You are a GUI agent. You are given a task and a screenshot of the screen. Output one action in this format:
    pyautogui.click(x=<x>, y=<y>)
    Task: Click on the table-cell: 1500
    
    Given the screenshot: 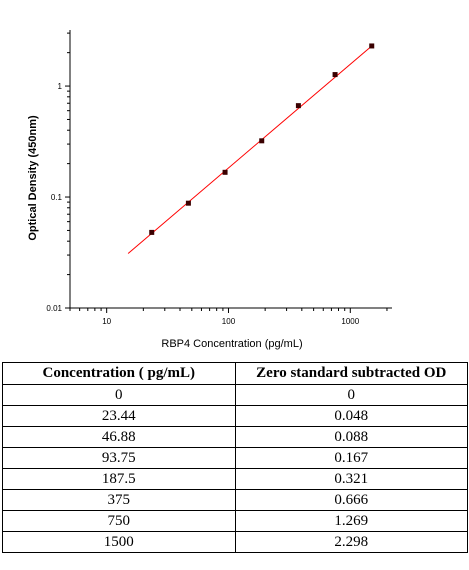 What is the action you would take?
    pyautogui.click(x=119, y=542)
    